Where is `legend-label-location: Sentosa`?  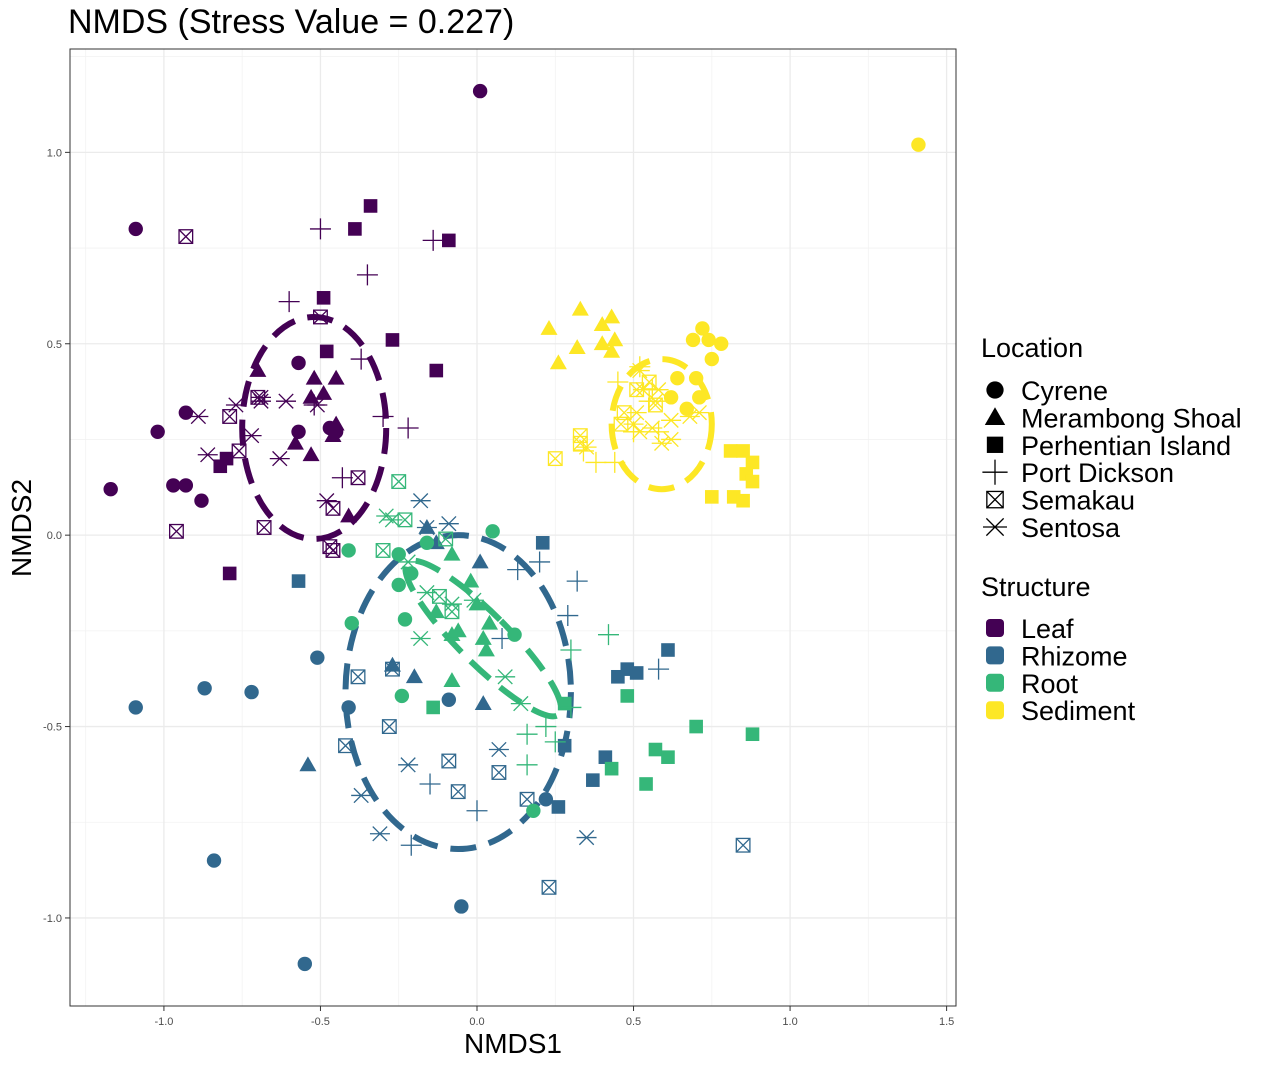 legend-label-location: Sentosa is located at coordinates (1071, 528).